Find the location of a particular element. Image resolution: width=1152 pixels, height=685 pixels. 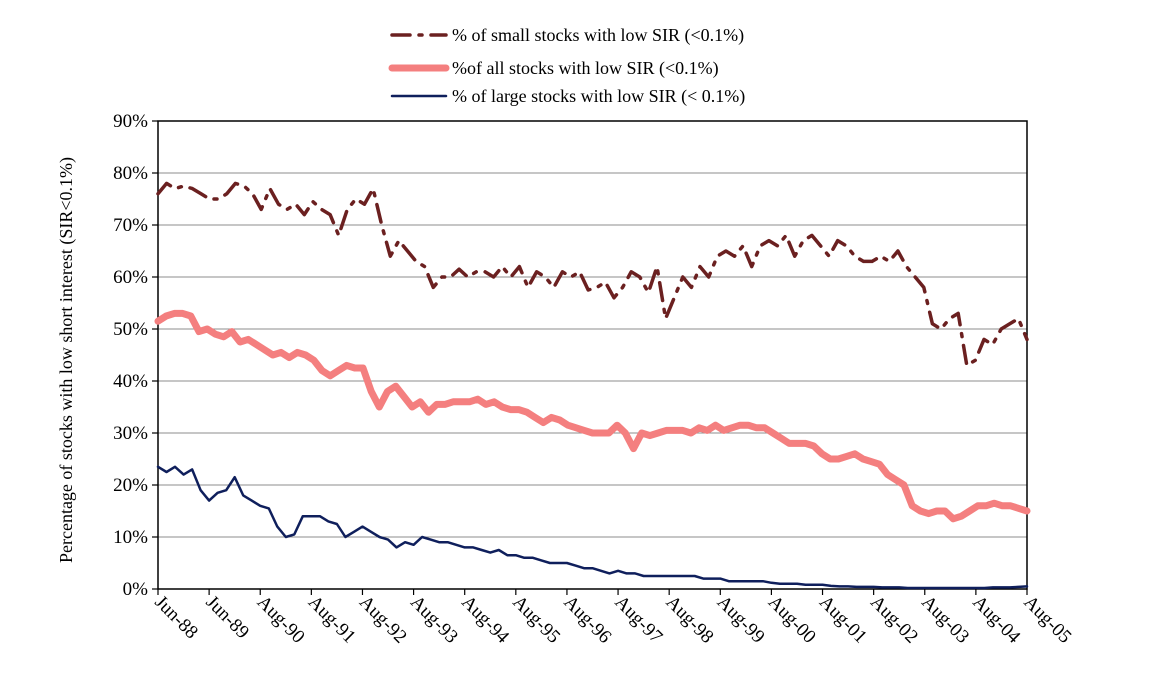

y-tick-label: 30% is located at coordinates (130, 433).